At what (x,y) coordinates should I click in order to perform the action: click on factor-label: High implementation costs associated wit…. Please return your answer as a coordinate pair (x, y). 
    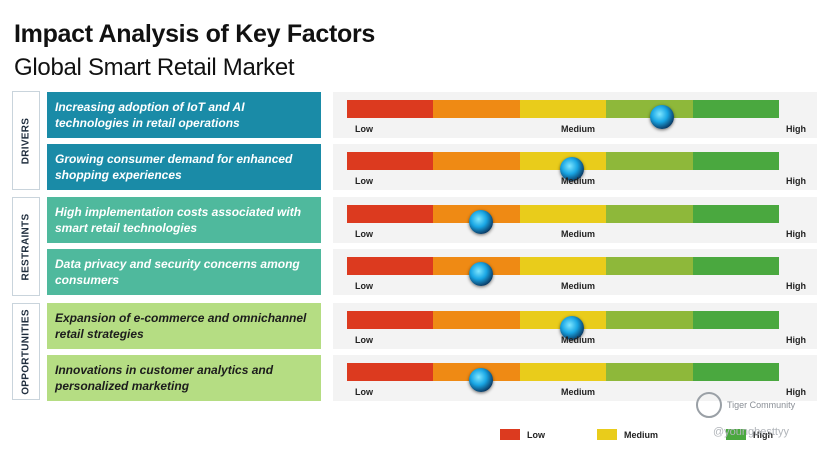
    Looking at the image, I should click on (184, 220).